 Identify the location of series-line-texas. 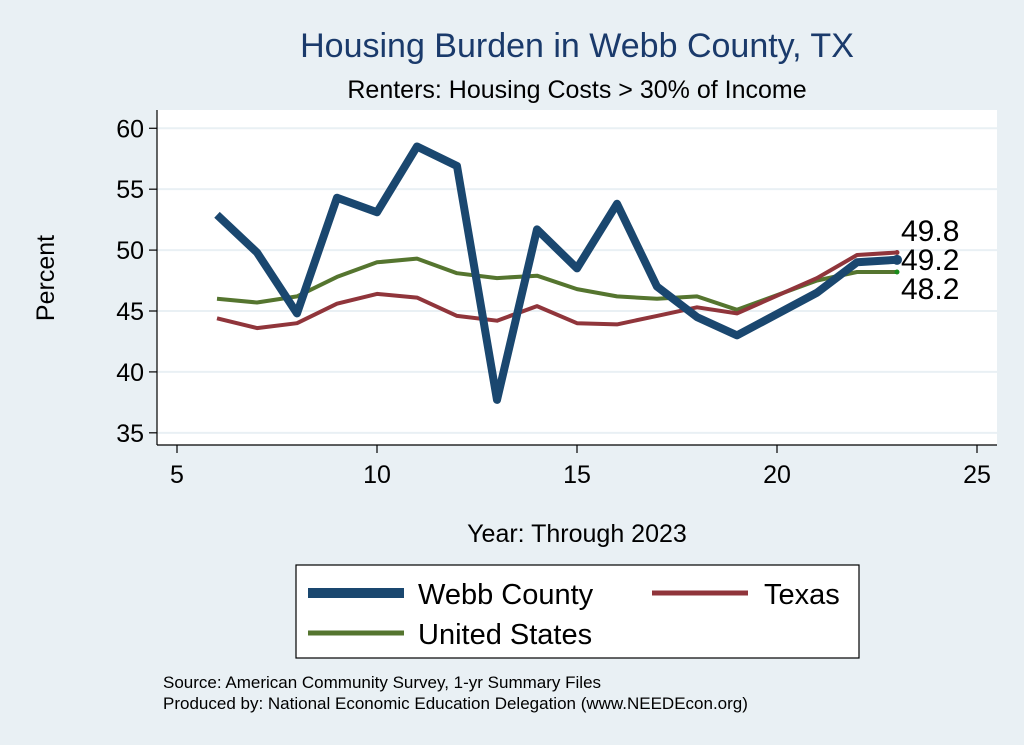
(557, 290).